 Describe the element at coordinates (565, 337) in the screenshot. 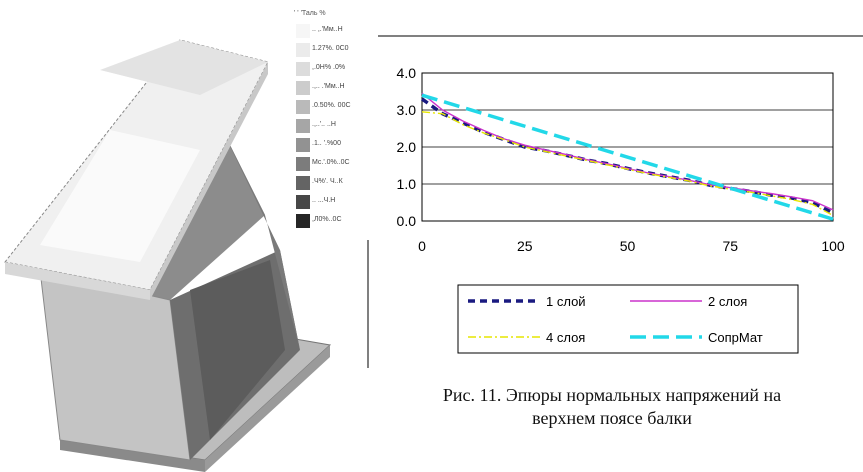

I see `legend-label: 4 слоя` at that location.